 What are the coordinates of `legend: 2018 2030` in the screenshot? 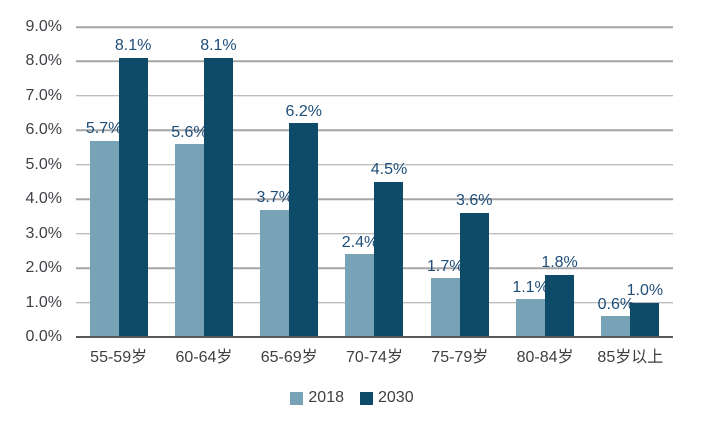 It's located at (352, 398).